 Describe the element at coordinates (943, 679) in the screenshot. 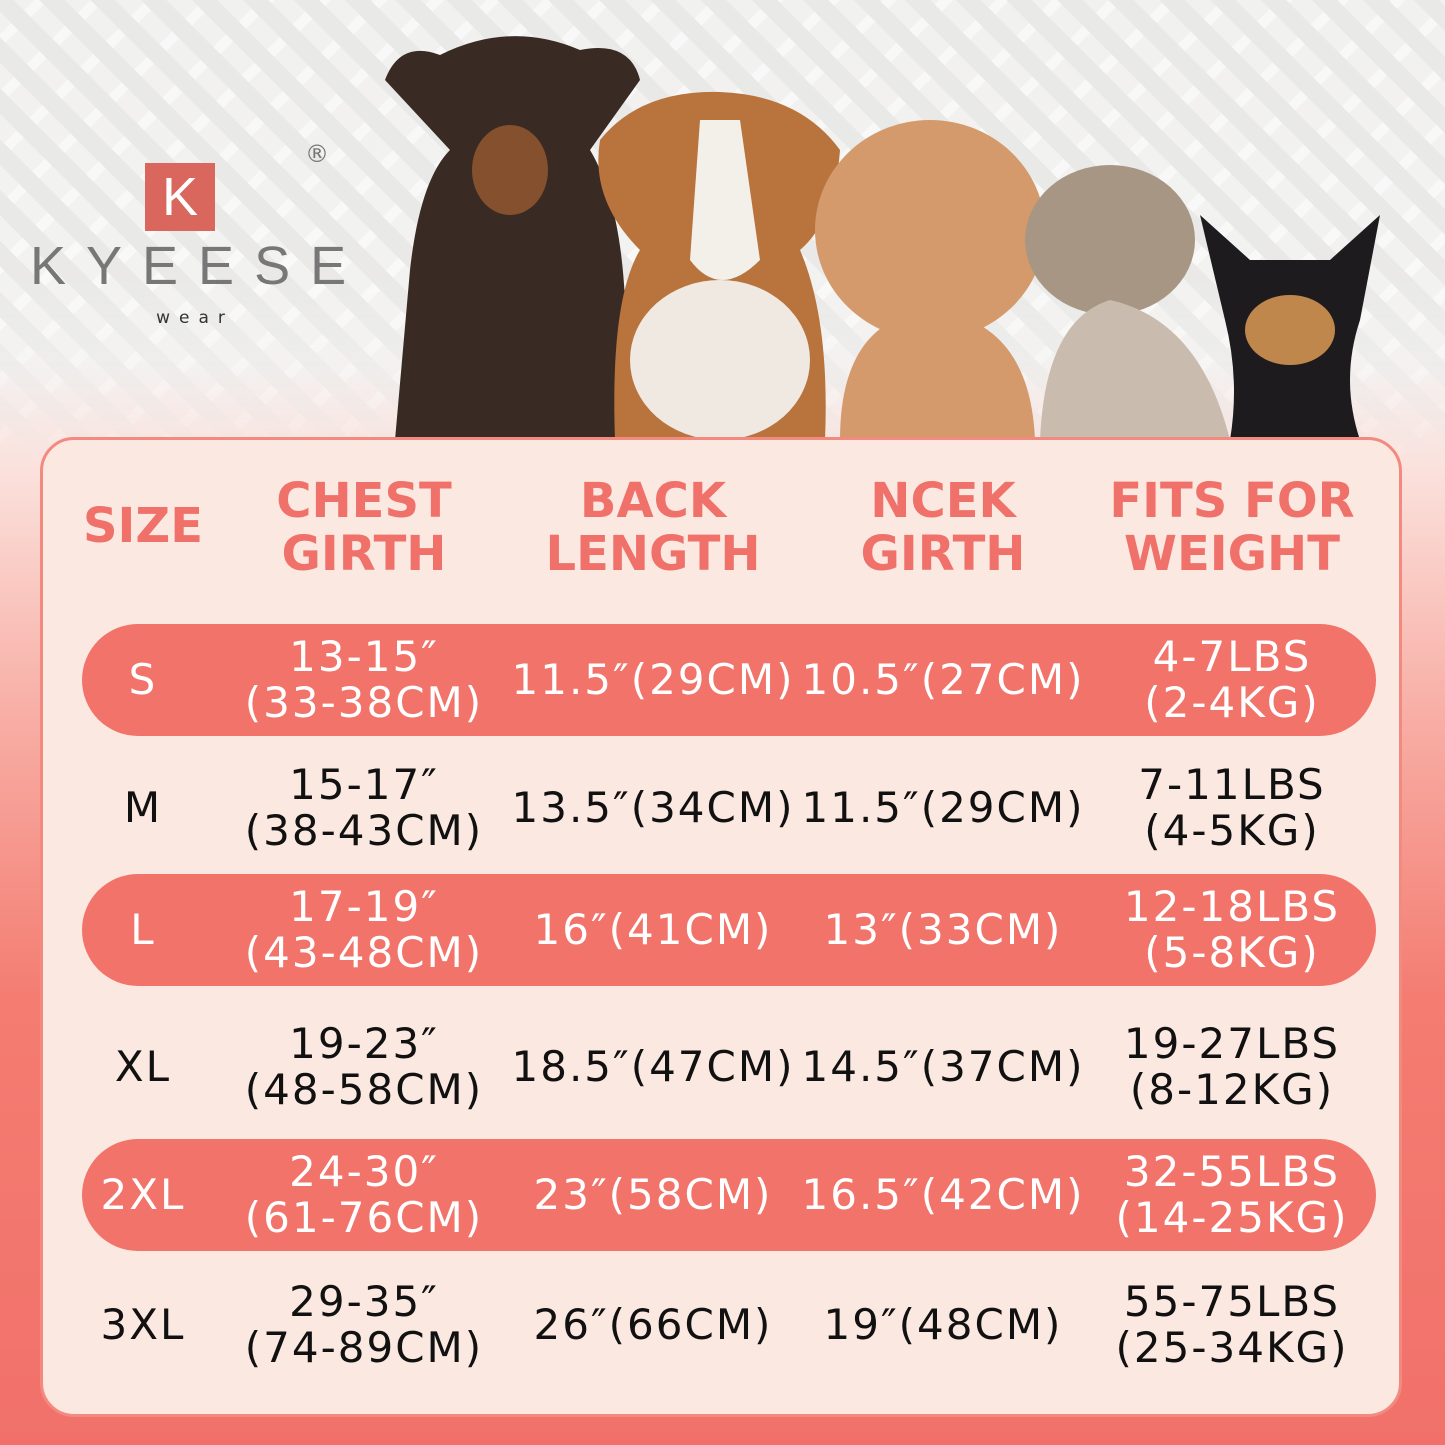

I see `cell-neck: 10.5″(27CM)` at that location.